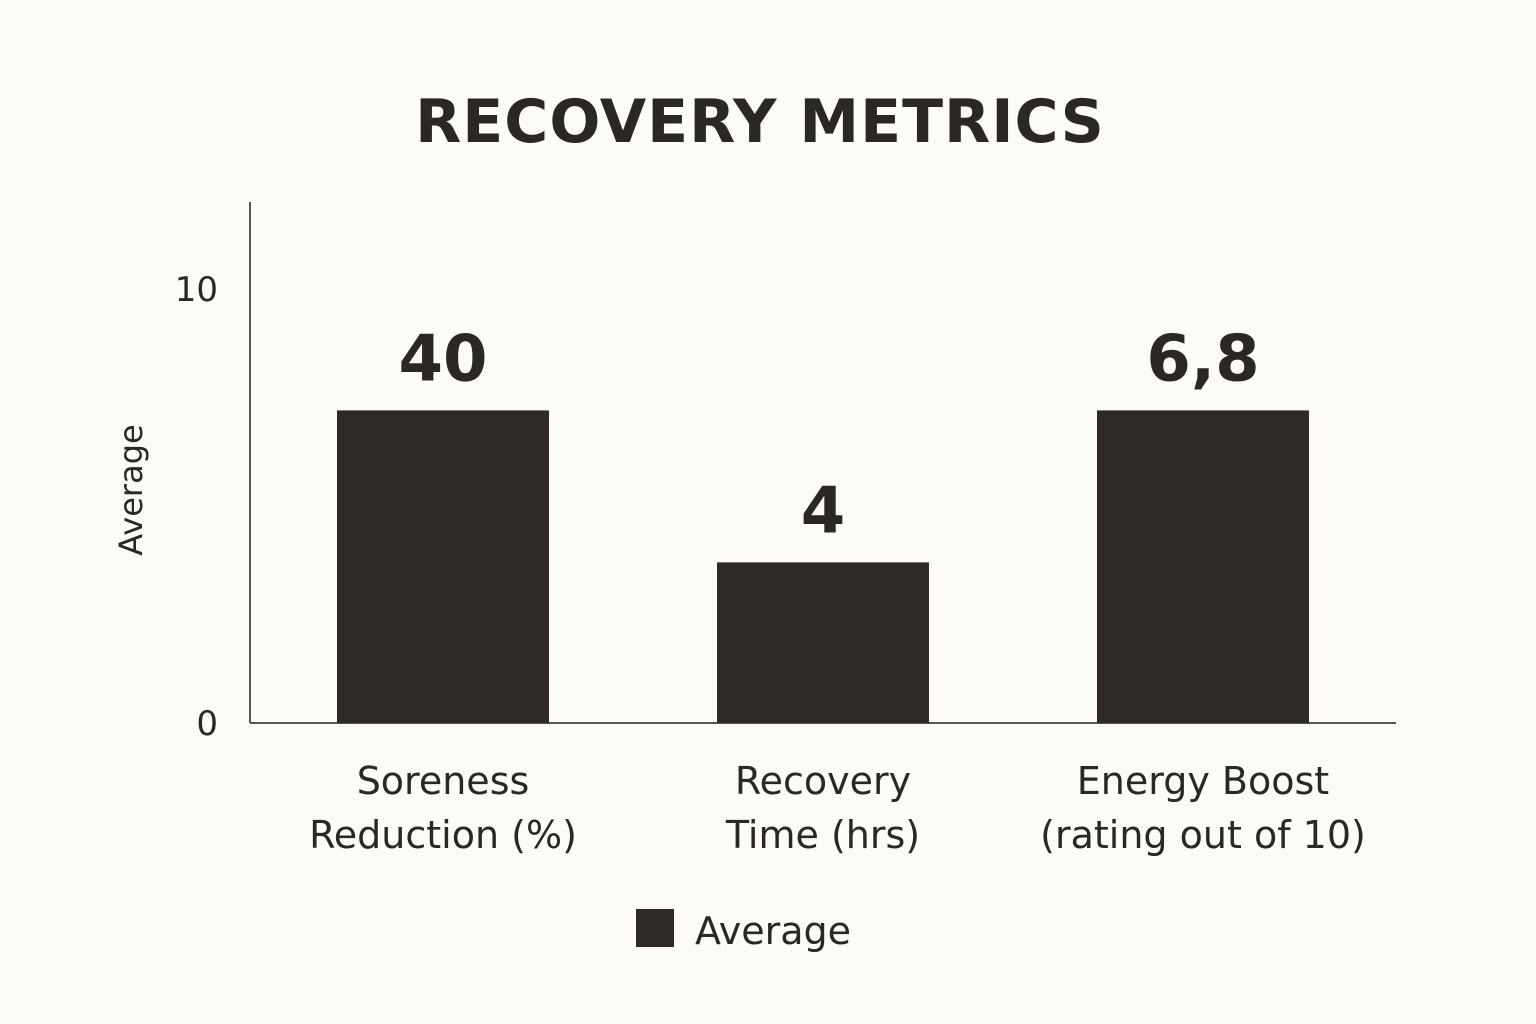  Describe the element at coordinates (443, 808) in the screenshot. I see `x-category-label: Soreness Reduction (%)` at that location.